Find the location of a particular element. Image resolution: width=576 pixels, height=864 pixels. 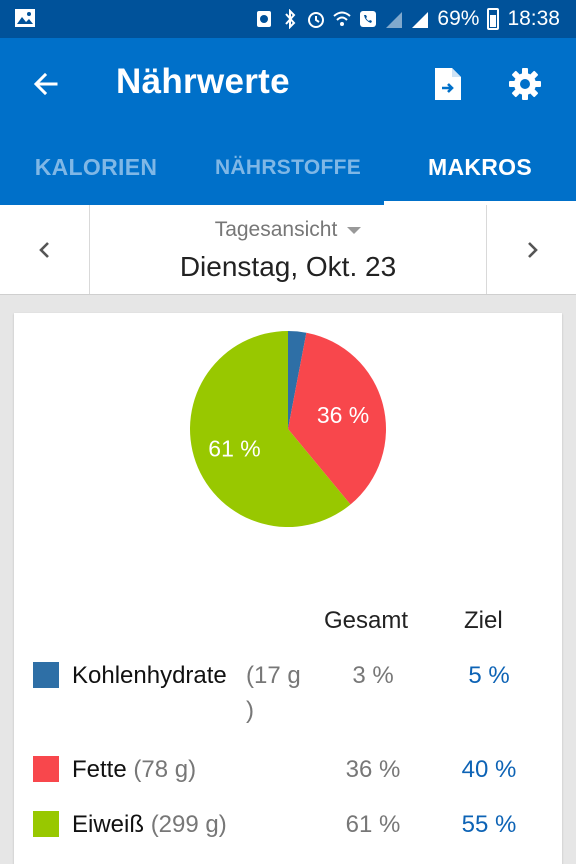

legend-swatch-fats is located at coordinates (46, 769).